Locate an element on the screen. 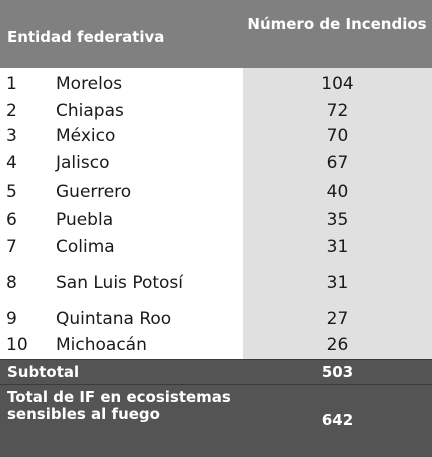 The width and height of the screenshot is (432, 457). row-state: Colima is located at coordinates (85, 247).